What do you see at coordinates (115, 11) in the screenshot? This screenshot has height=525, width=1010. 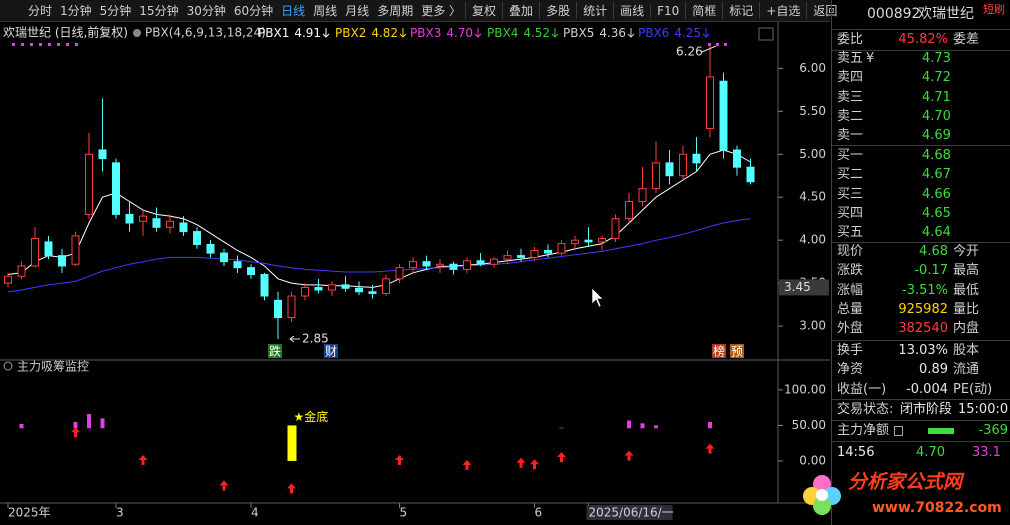 I see `period-tab: 5分钟` at bounding box center [115, 11].